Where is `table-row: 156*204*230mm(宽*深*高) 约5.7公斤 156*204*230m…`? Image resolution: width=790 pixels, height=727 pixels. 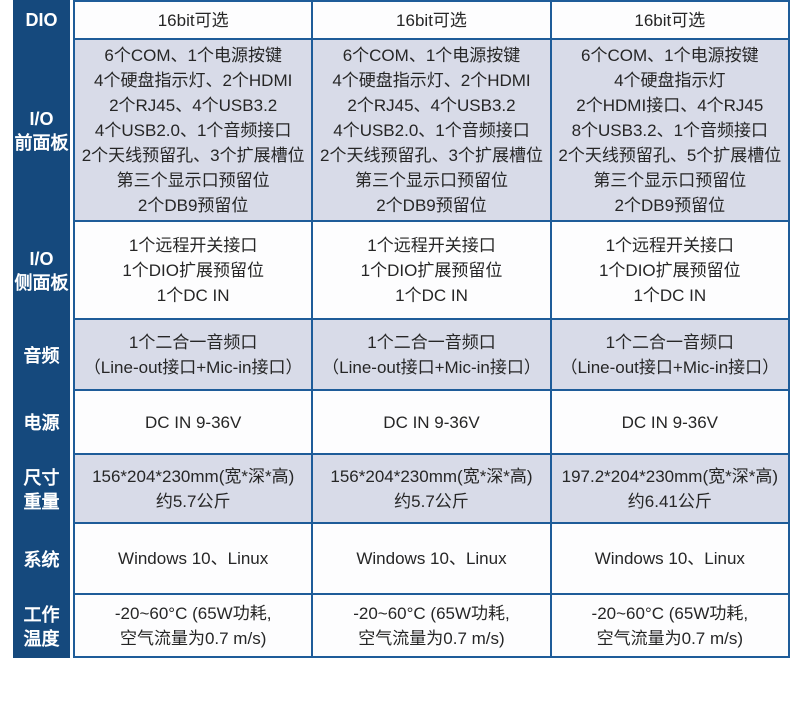
table-row: 156*204*230mm(宽*深*高) 约5.7公斤 156*204*230m… is located at coordinates (431, 489).